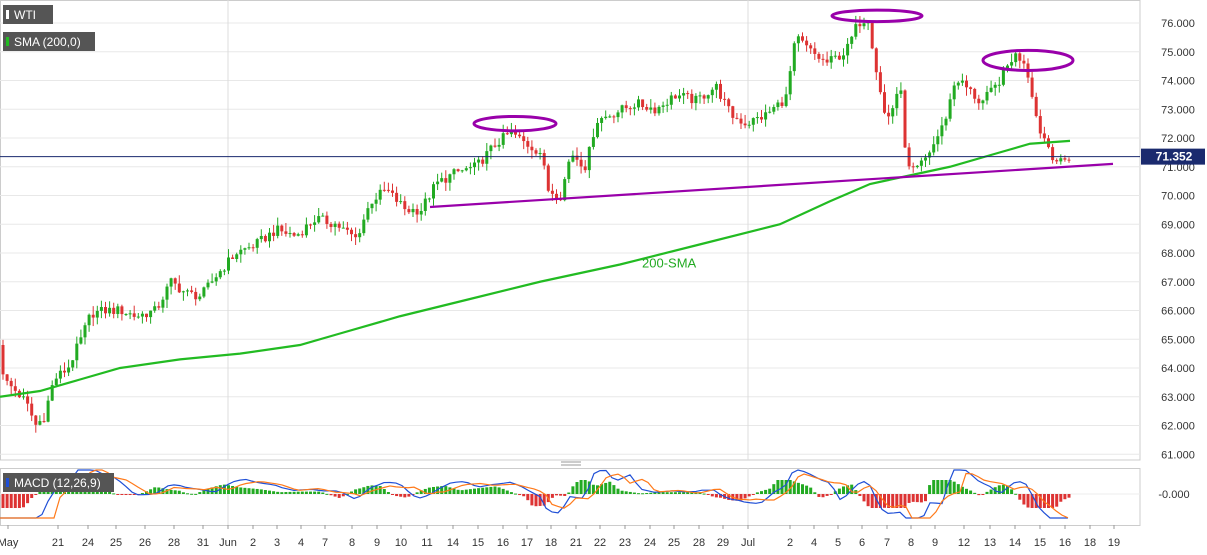  I want to click on x-tick-label: 28, so click(699, 543).